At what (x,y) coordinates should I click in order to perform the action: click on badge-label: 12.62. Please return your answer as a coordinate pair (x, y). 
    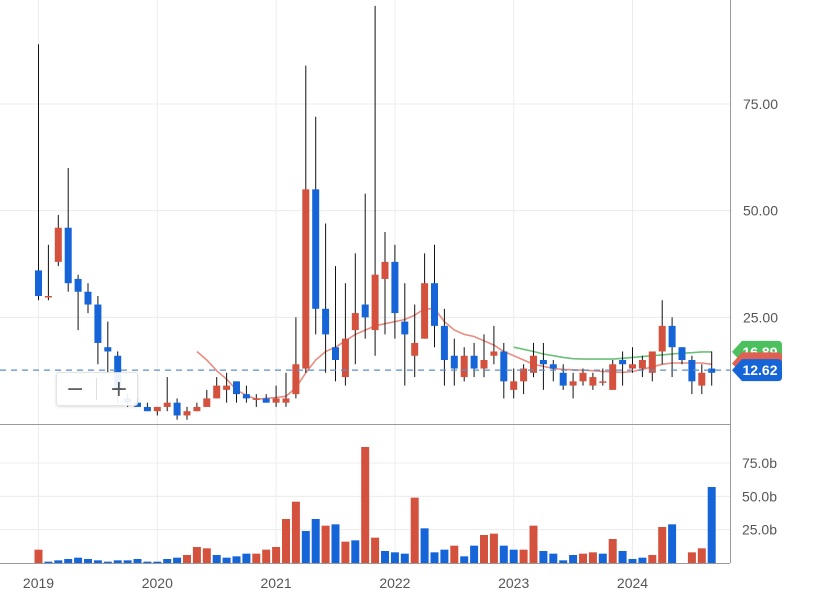
    Looking at the image, I should click on (759, 370).